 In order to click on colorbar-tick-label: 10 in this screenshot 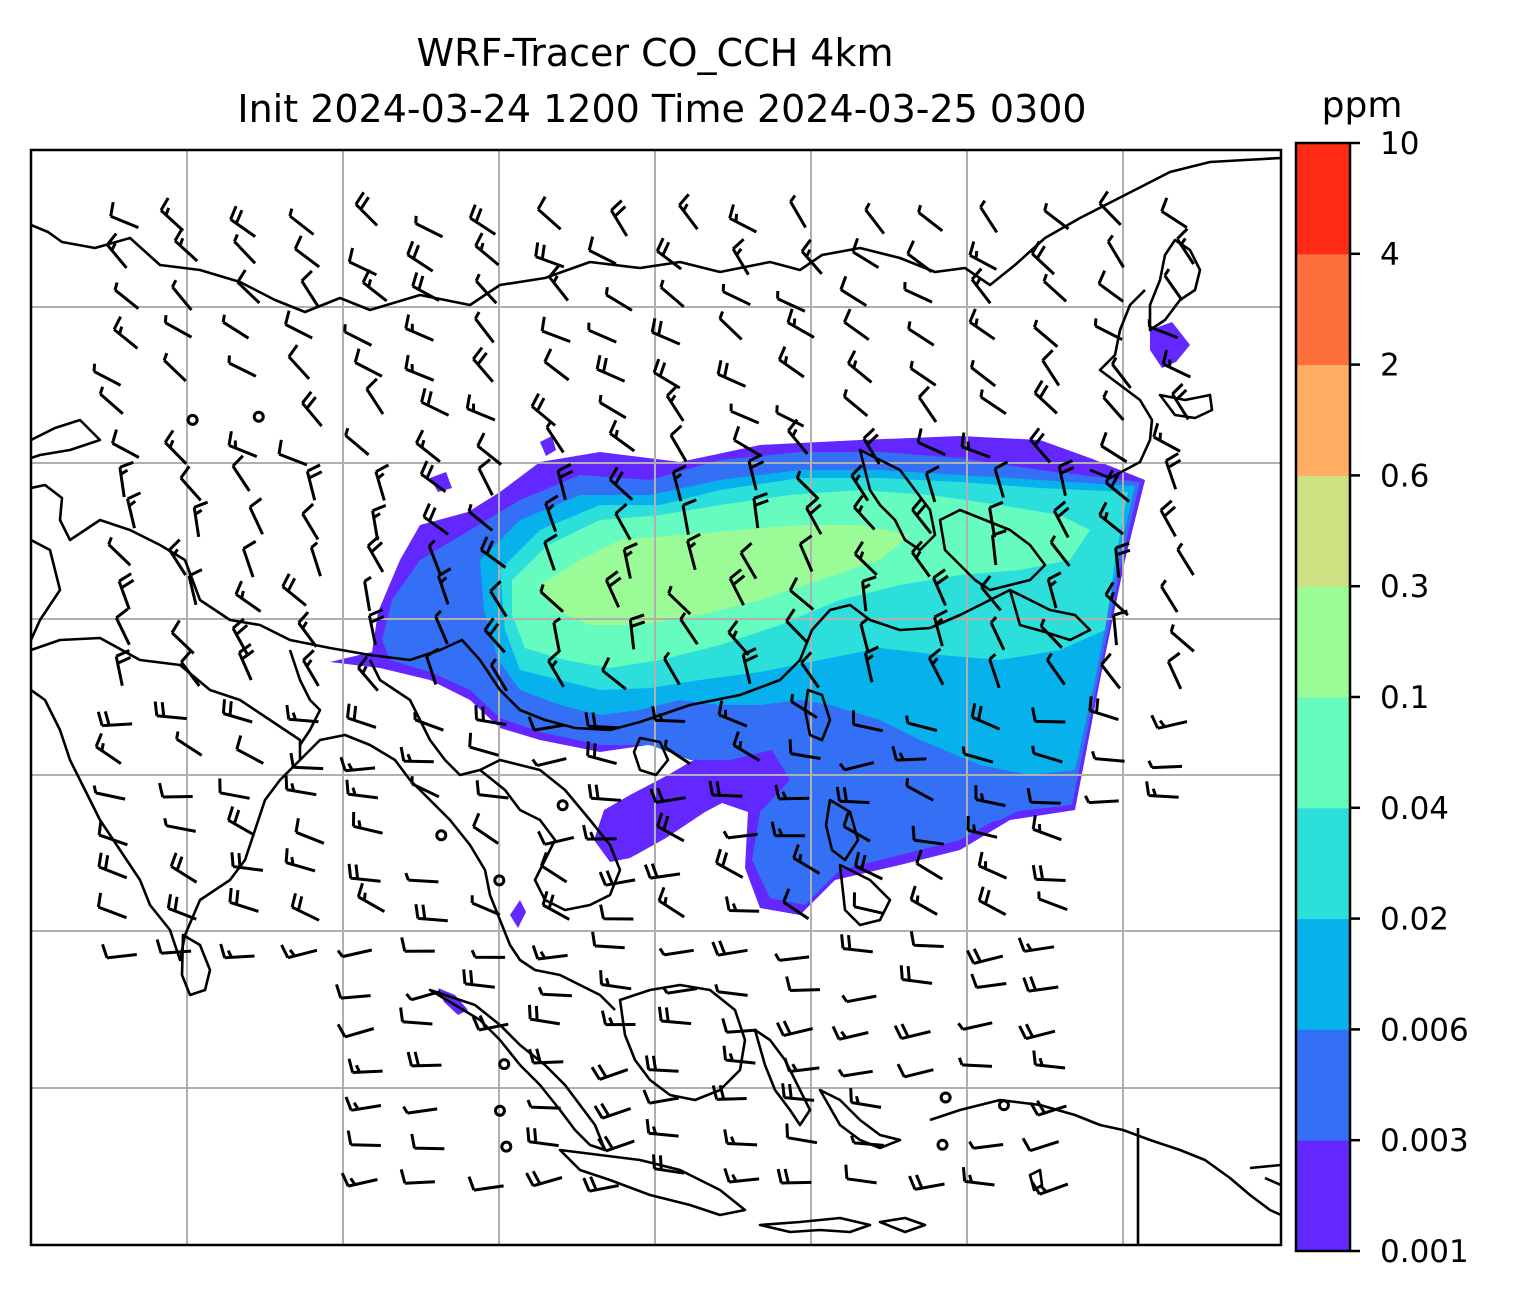, I will do `click(1399, 144)`.